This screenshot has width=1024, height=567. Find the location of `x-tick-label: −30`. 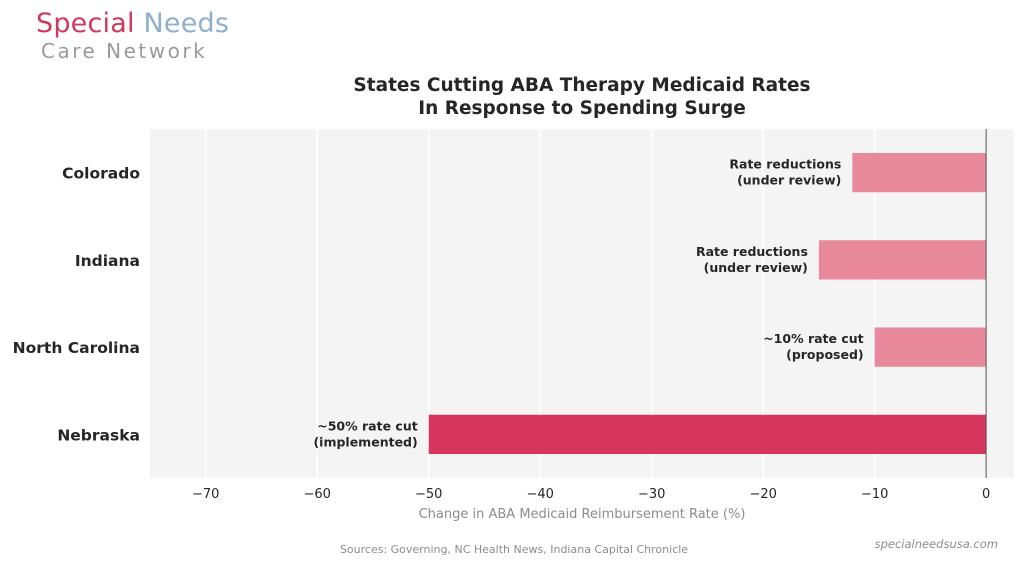

x-tick-label: −30 is located at coordinates (651, 494).